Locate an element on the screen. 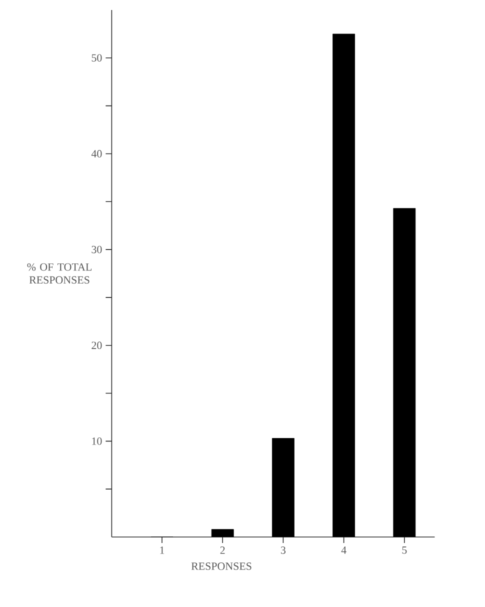 This screenshot has width=485, height=607. y-tick-label: 20 is located at coordinates (97, 346).